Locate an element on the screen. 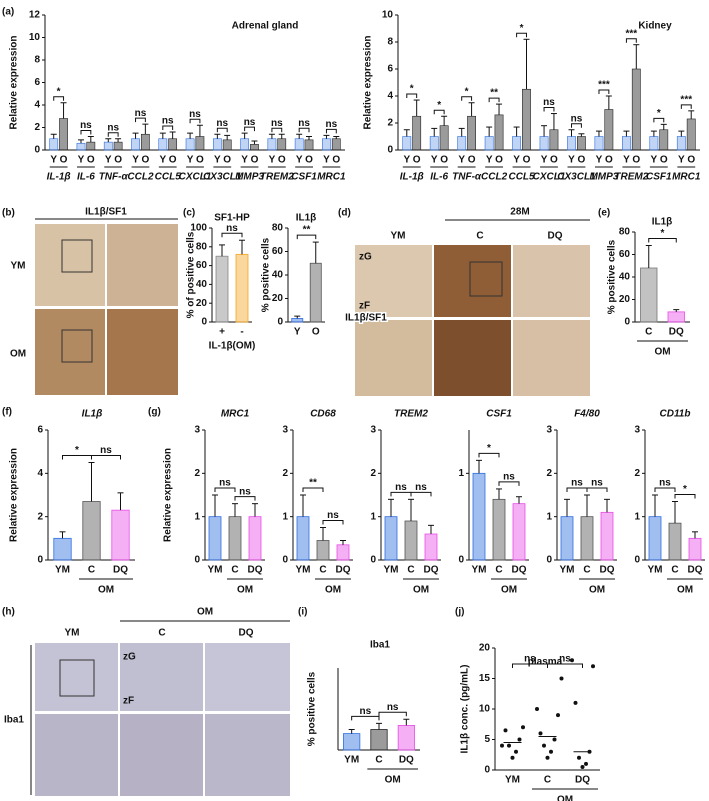  zone-label: zG is located at coordinates (365, 257).